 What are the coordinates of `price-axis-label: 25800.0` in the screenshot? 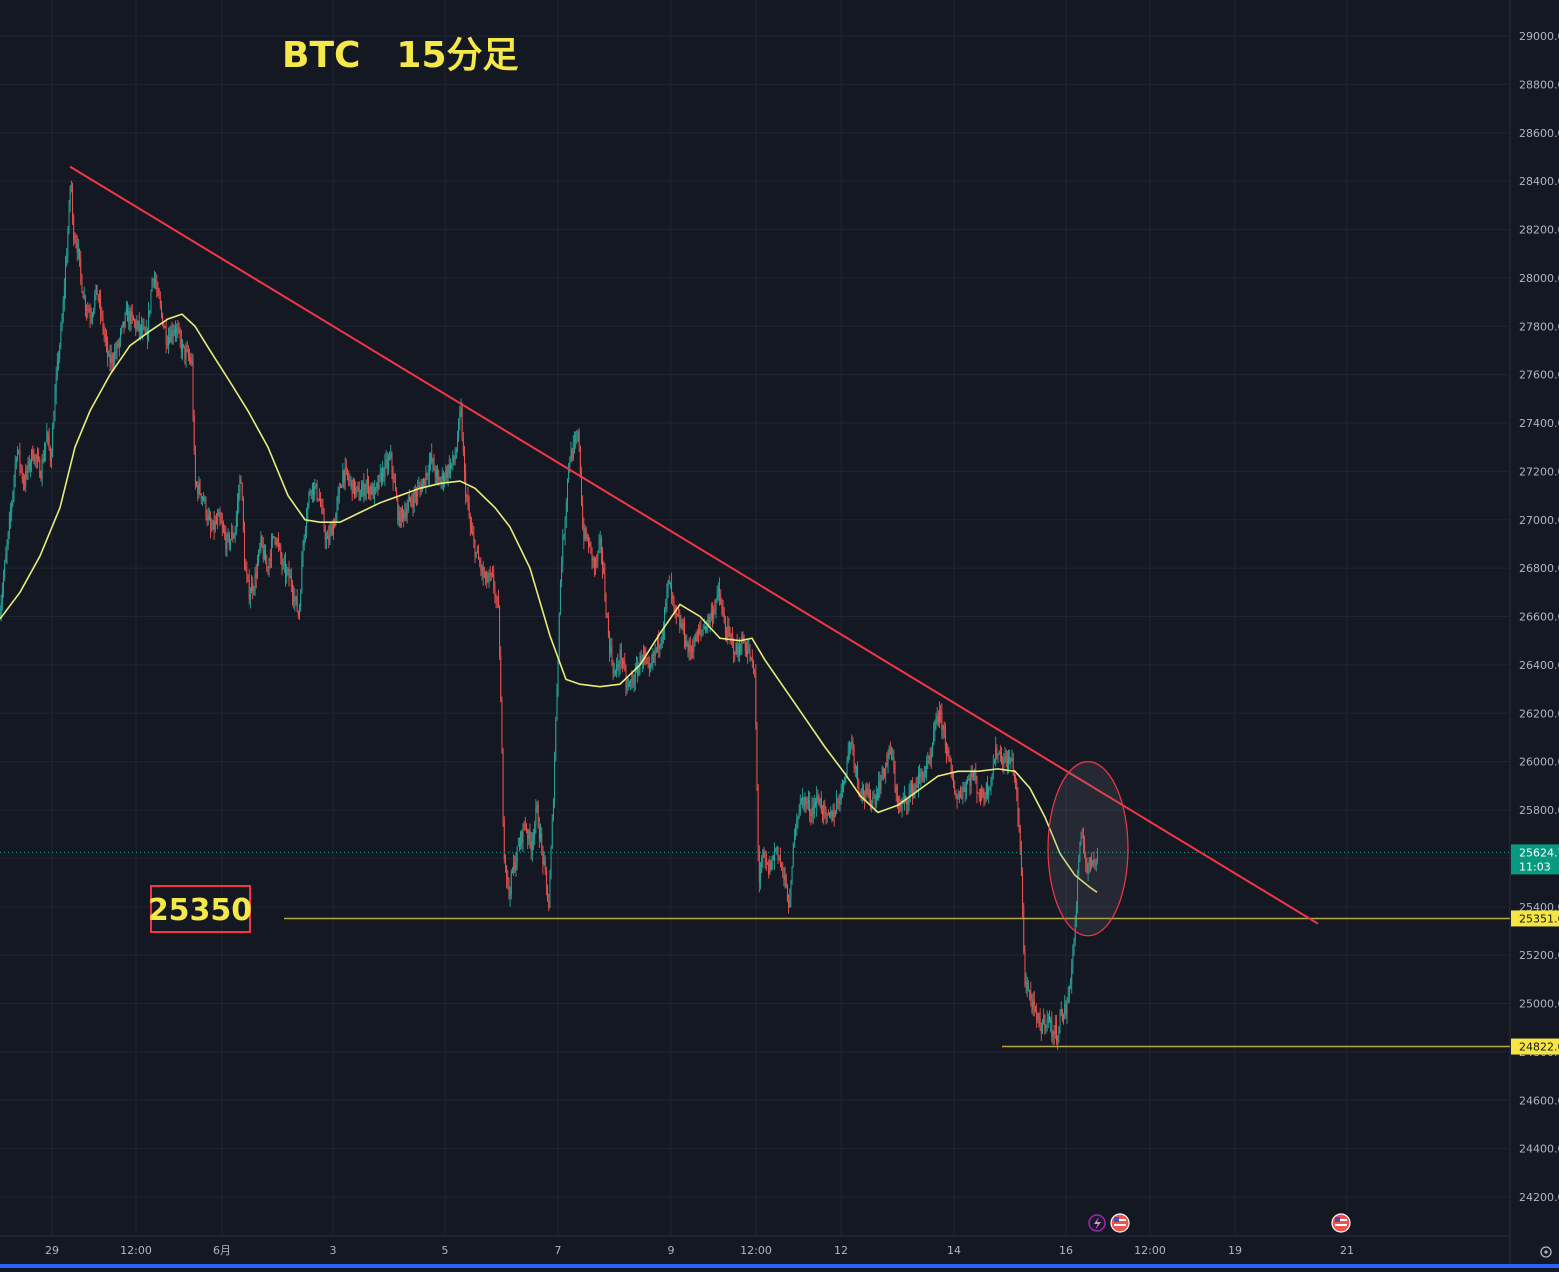 It's located at (1539, 810).